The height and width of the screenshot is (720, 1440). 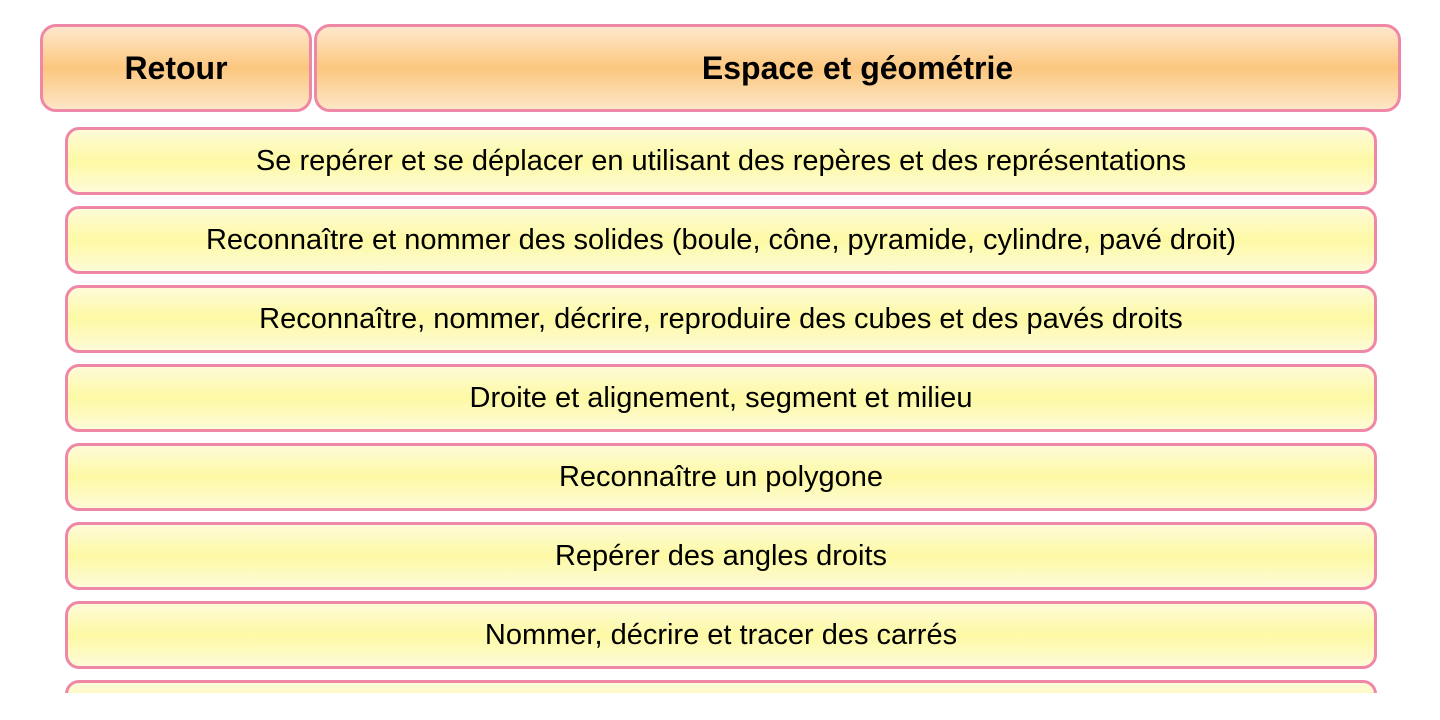 I want to click on list-item: Repérer des angles droits, so click(x=721, y=556).